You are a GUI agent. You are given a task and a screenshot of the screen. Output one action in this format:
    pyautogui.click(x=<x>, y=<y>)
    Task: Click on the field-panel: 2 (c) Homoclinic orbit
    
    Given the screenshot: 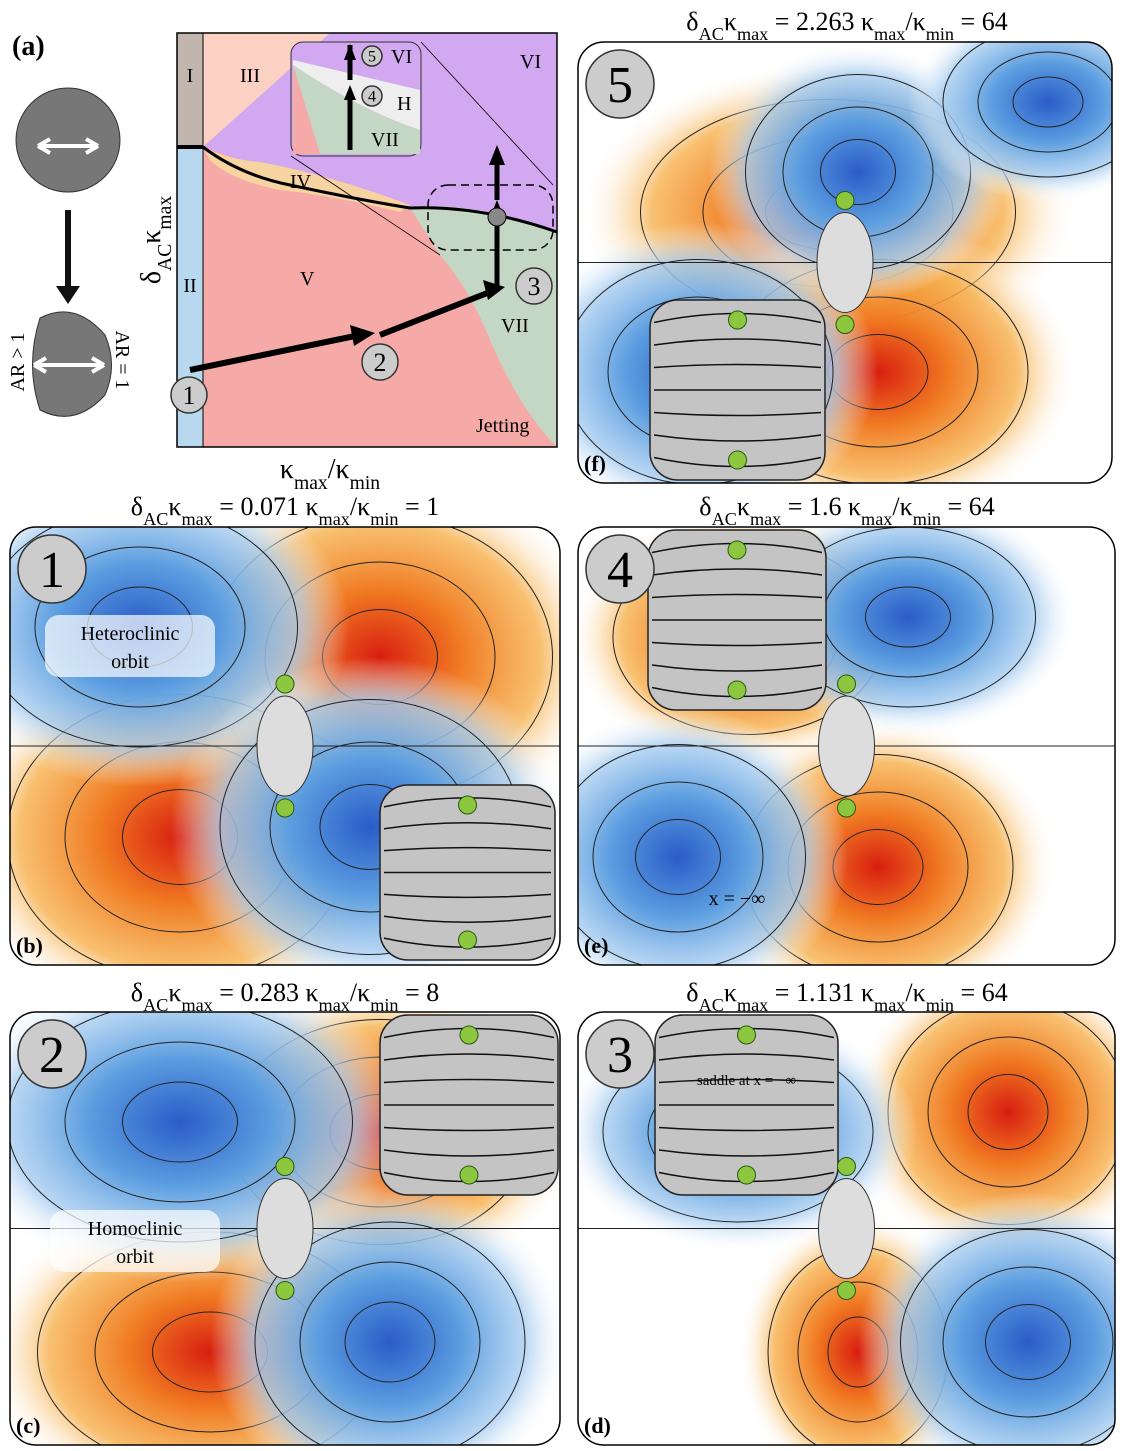 What is the action you would take?
    pyautogui.click(x=285, y=1228)
    